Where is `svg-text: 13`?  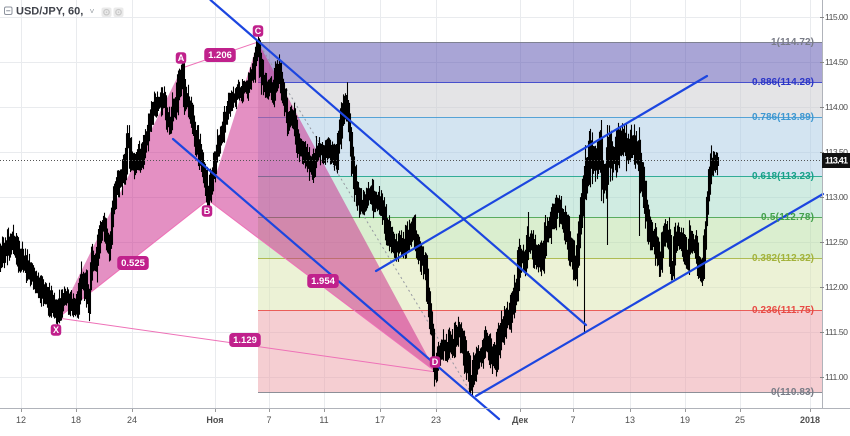 svg-text: 13 is located at coordinates (630, 420).